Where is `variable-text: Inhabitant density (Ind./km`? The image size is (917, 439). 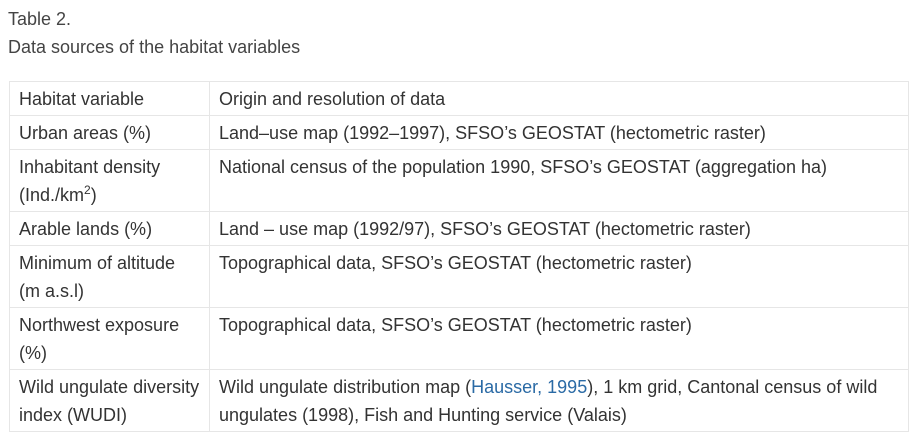
variable-text: Inhabitant density (Ind./km is located at coordinates (90, 181).